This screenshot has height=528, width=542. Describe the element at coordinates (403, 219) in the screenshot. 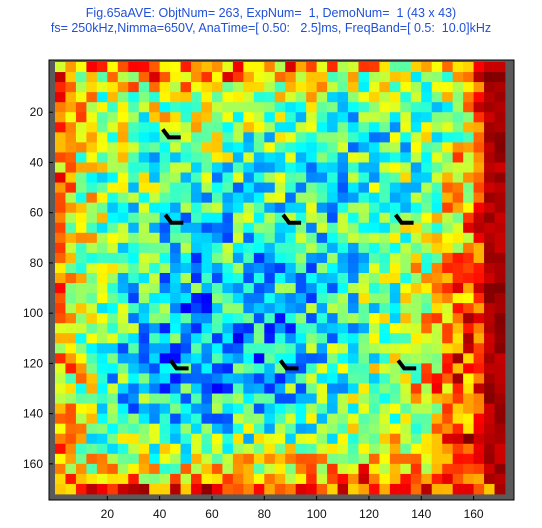

I see `marker-top-right` at that location.